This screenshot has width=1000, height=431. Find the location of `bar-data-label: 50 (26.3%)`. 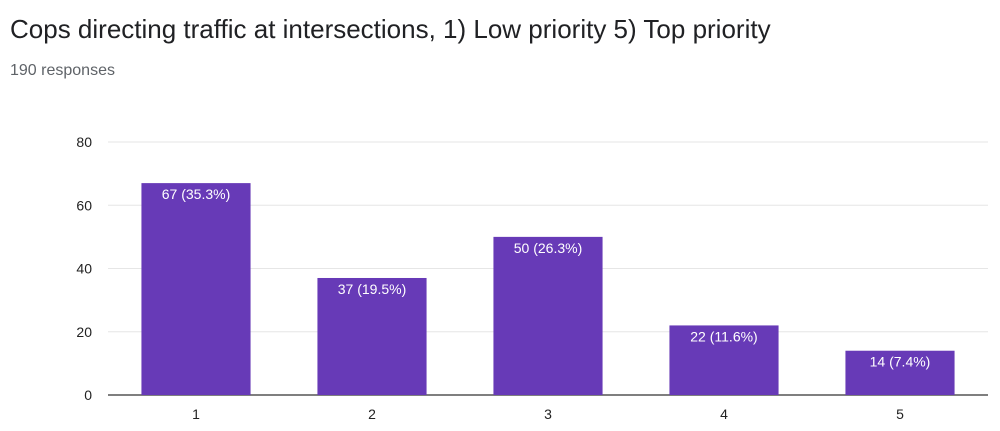

bar-data-label: 50 (26.3%) is located at coordinates (548, 248).